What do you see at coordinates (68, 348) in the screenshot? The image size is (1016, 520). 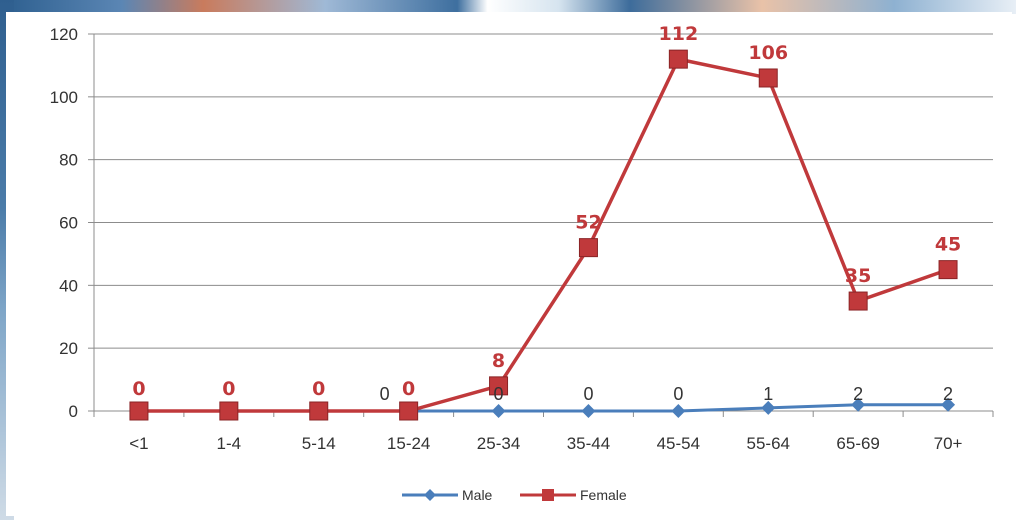 I see `y-tick-label: 20` at bounding box center [68, 348].